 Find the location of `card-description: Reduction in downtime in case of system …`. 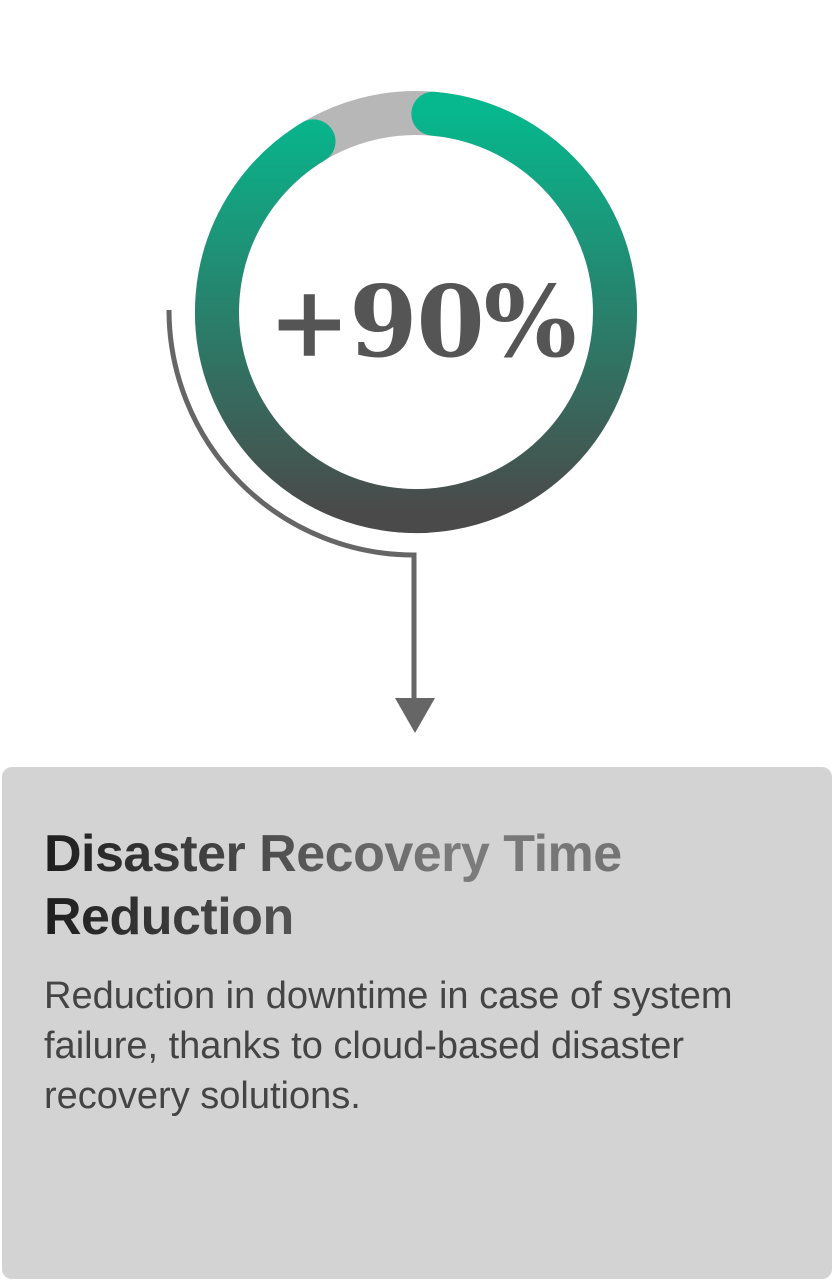

card-description: Reduction in downtime in case of system … is located at coordinates (388, 1046).